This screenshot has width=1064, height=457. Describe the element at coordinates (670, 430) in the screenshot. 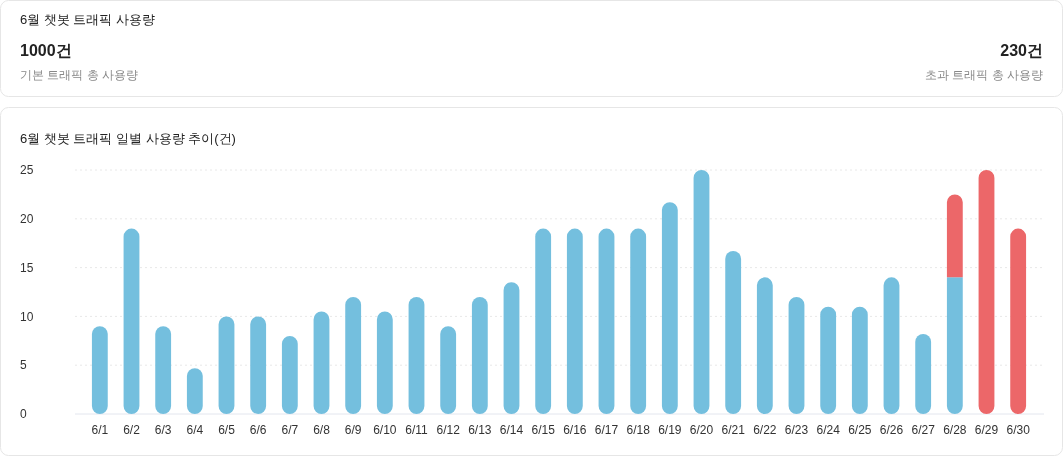

I see `x-tick-label: 6/19` at that location.